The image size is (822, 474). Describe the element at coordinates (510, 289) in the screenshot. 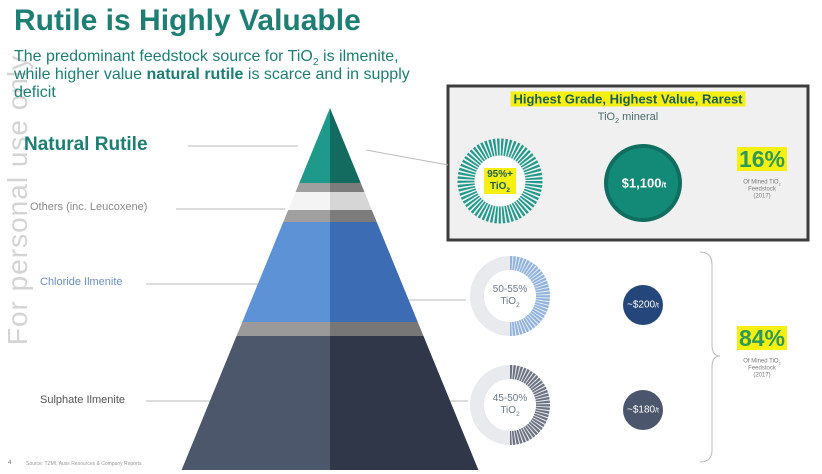

I see `text: 50-55%` at that location.